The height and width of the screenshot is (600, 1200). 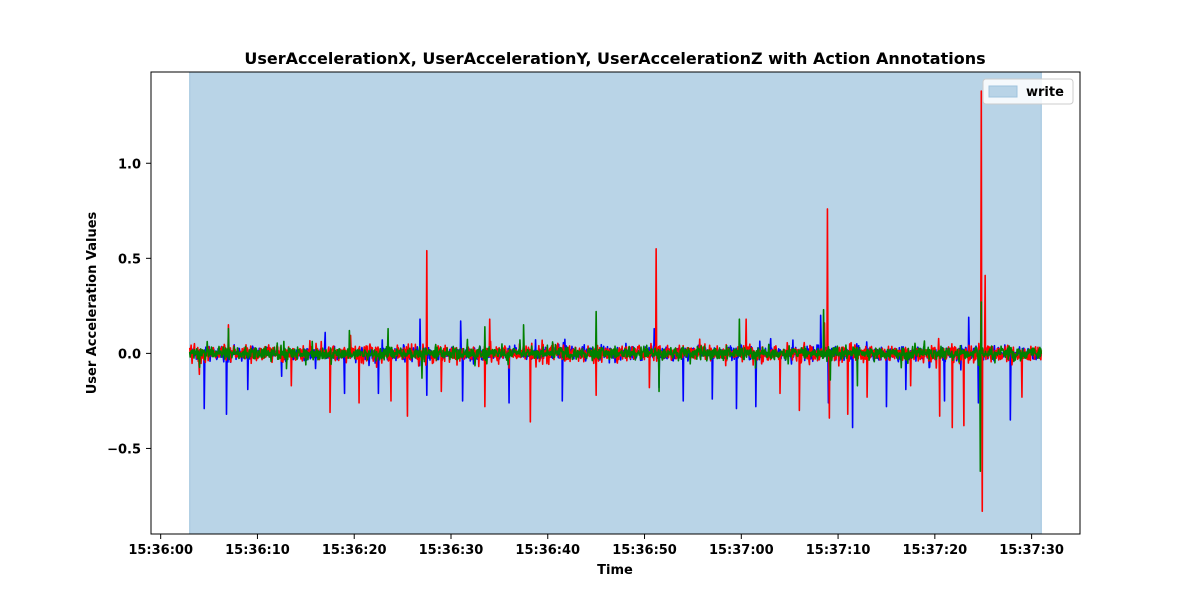 What do you see at coordinates (1031, 550) in the screenshot?
I see `x-tick-label: 15:37:30` at bounding box center [1031, 550].